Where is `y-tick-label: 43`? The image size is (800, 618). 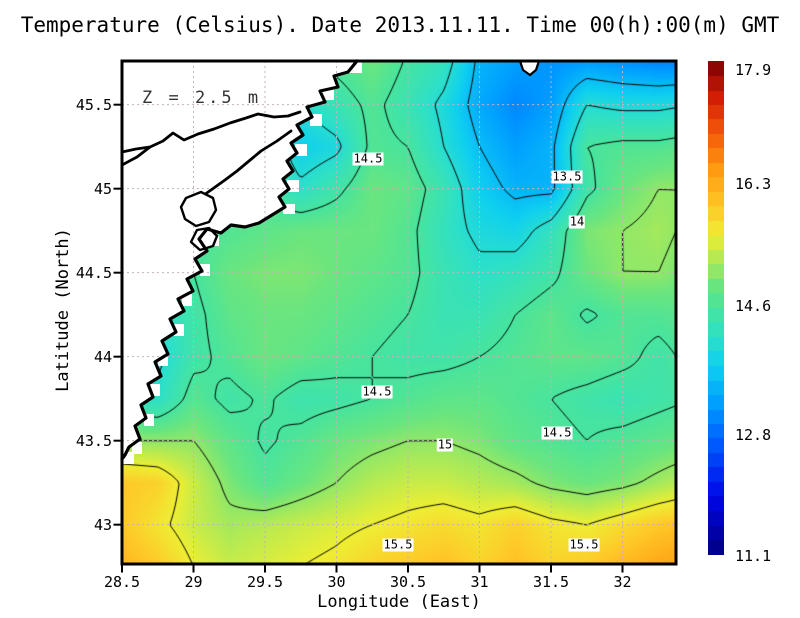 y-tick-label: 43 is located at coordinates (102, 524).